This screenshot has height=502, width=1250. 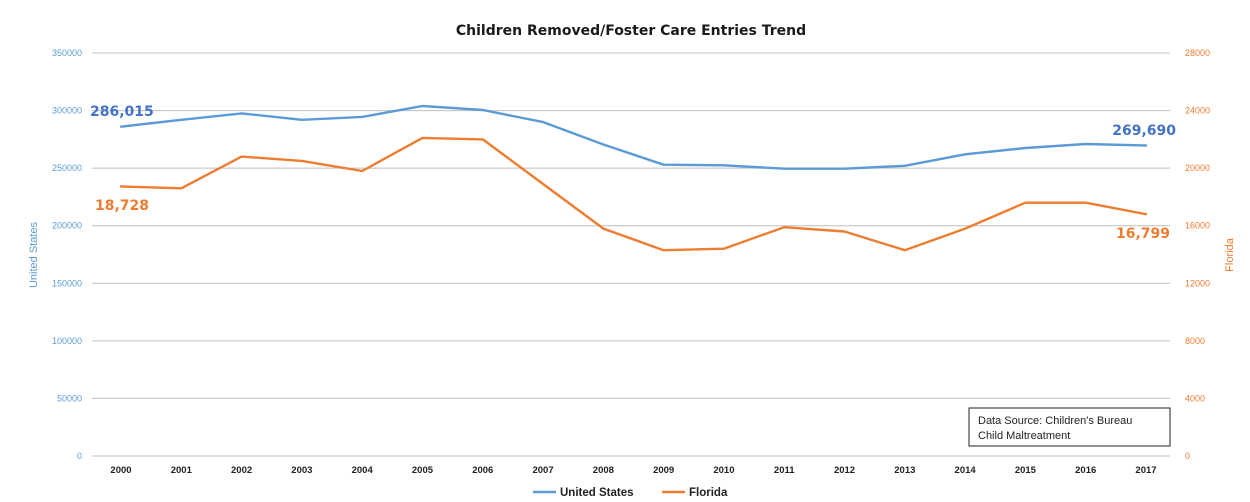 What do you see at coordinates (67, 53) in the screenshot?
I see `left-tick-label: 350000` at bounding box center [67, 53].